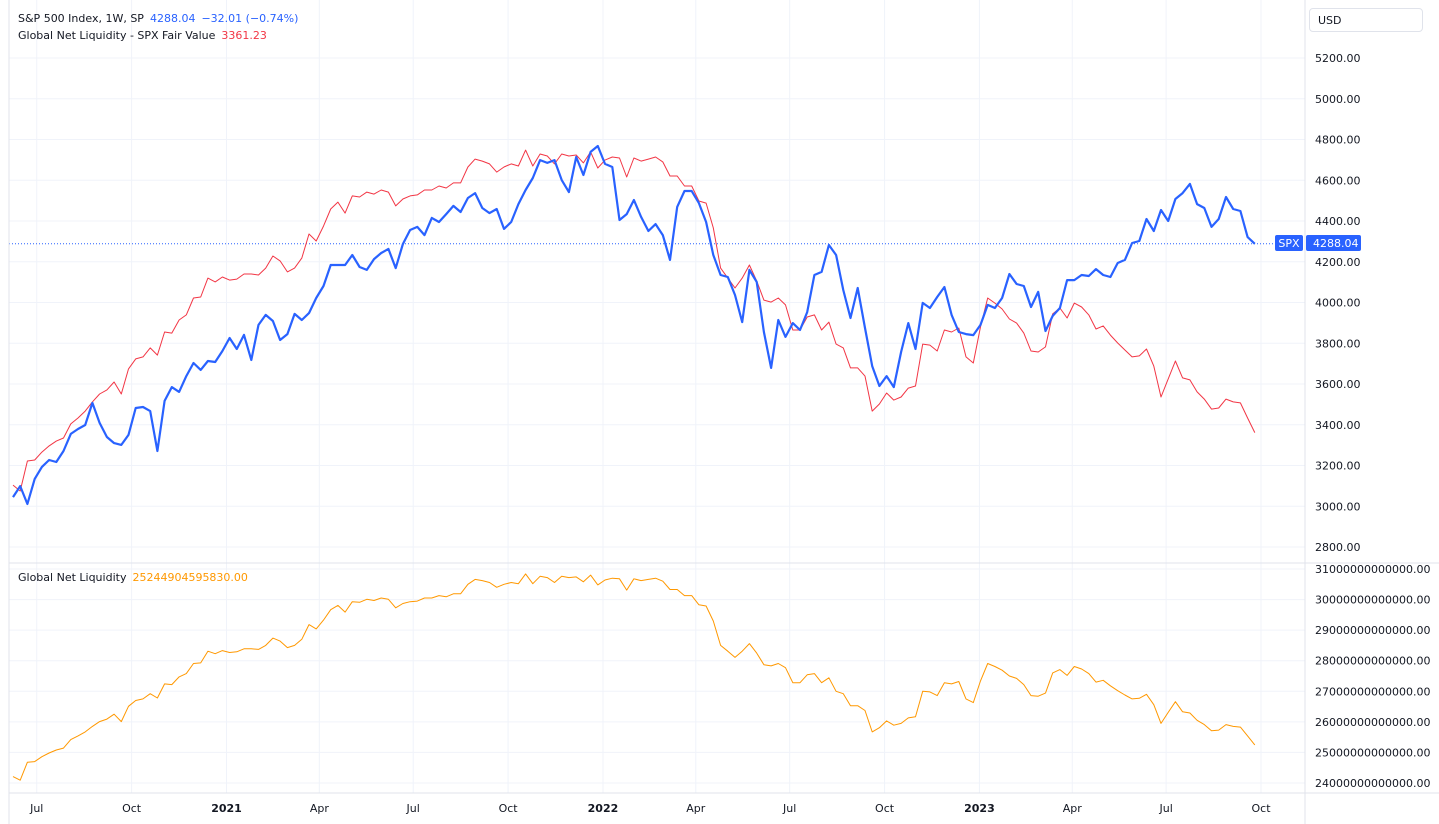 This screenshot has width=1439, height=824. What do you see at coordinates (1372, 630) in the screenshot?
I see `liquidity-axis-label: 29000000000000.00` at bounding box center [1372, 630].